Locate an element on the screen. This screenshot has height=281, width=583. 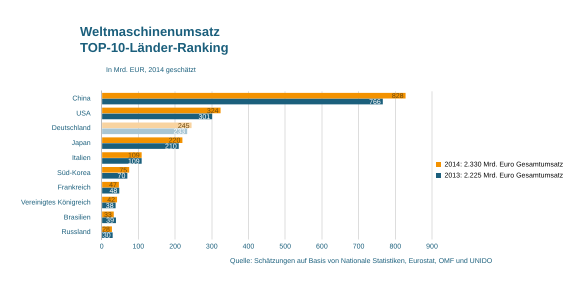
chart-subtitle: TOP-10-Länder-Ranking is located at coordinates (154, 48).